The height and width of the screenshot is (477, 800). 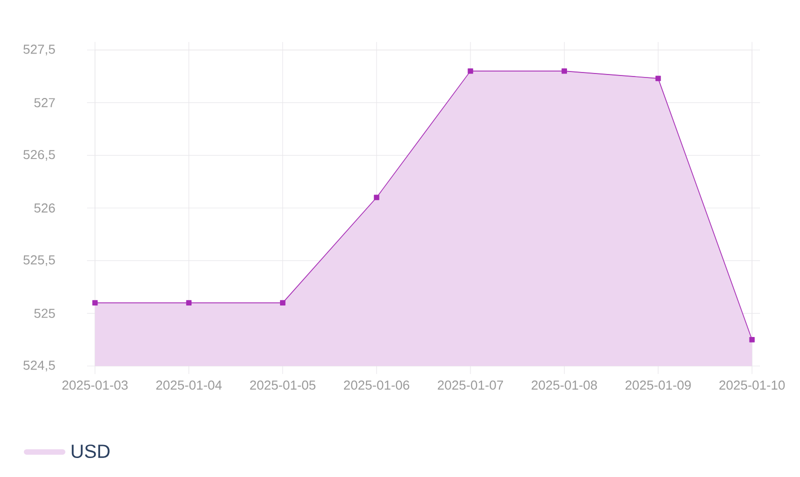 What do you see at coordinates (471, 385) in the screenshot?
I see `x-tick-label: 2025-01-07` at bounding box center [471, 385].